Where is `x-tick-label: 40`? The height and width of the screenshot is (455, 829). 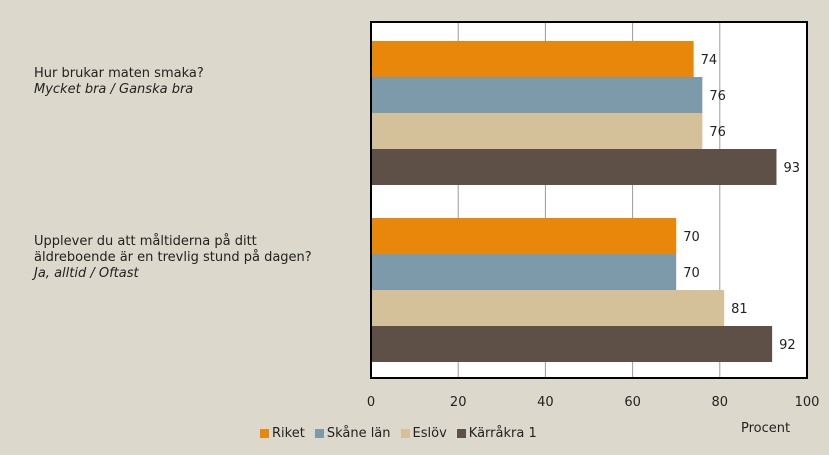
x-tick-label: 40 is located at coordinates (545, 402).